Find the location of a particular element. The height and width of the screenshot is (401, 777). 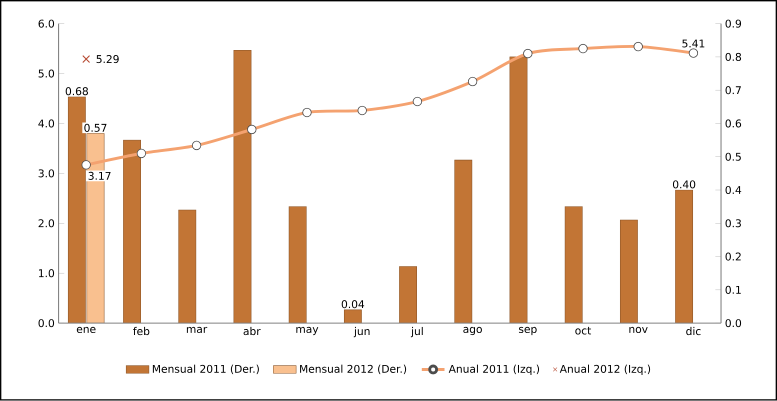

x-tick-label: oct is located at coordinates (583, 331).